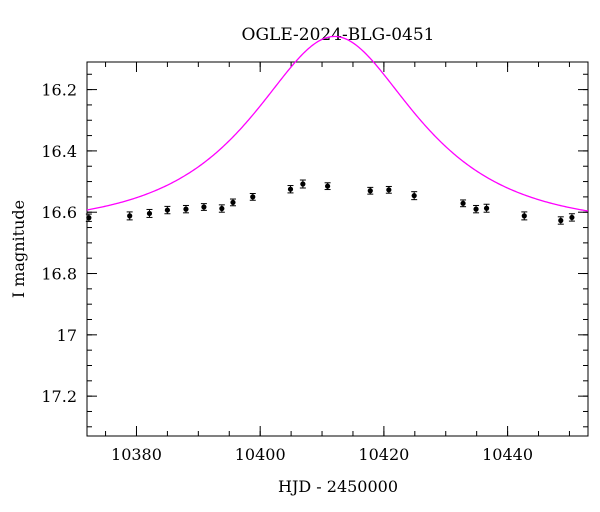  Describe the element at coordinates (59, 151) in the screenshot. I see `y-tick-label: 16.4` at that location.